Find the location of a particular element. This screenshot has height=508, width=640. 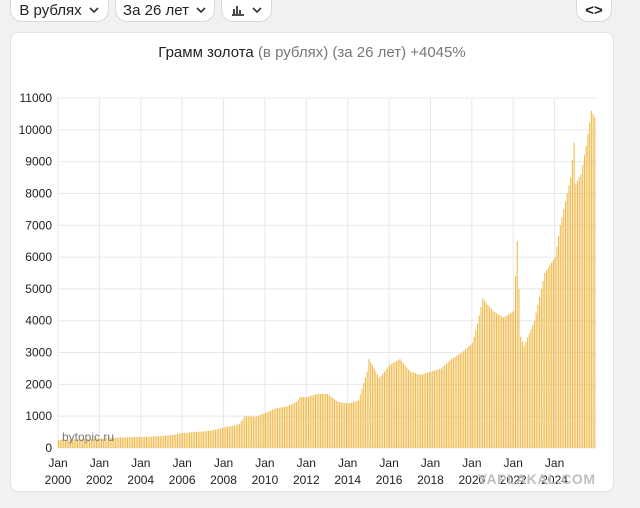

x-tick-label: 2008 is located at coordinates (223, 480).